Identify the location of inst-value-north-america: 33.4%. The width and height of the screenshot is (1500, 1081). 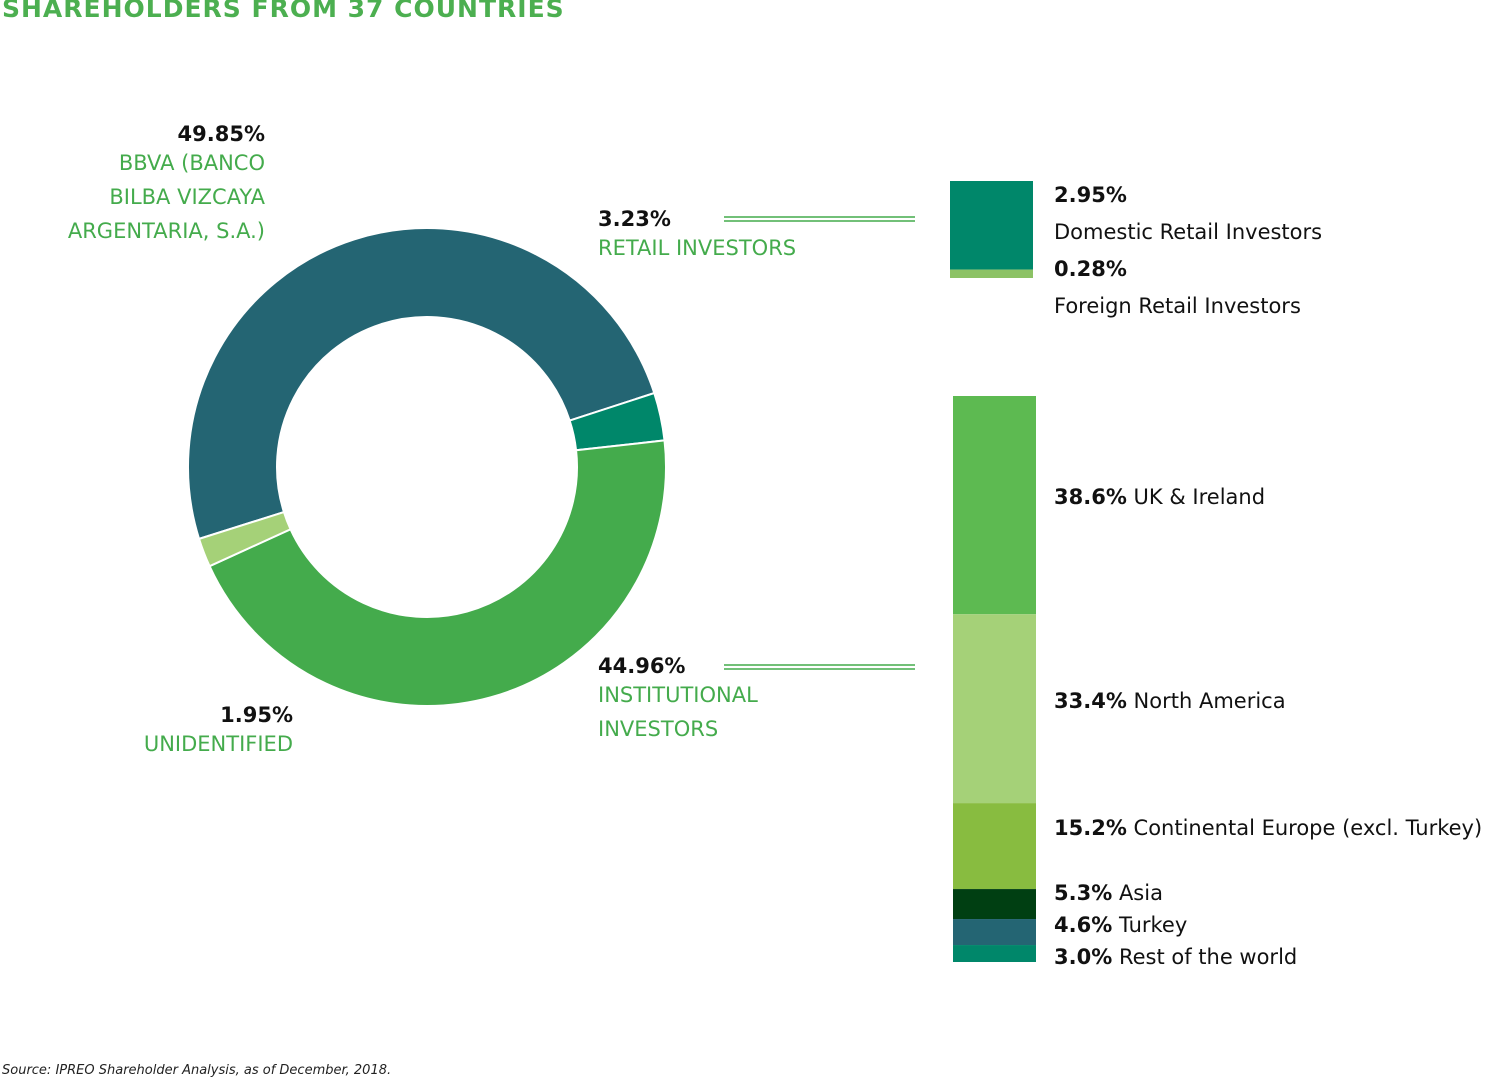
(1090, 701).